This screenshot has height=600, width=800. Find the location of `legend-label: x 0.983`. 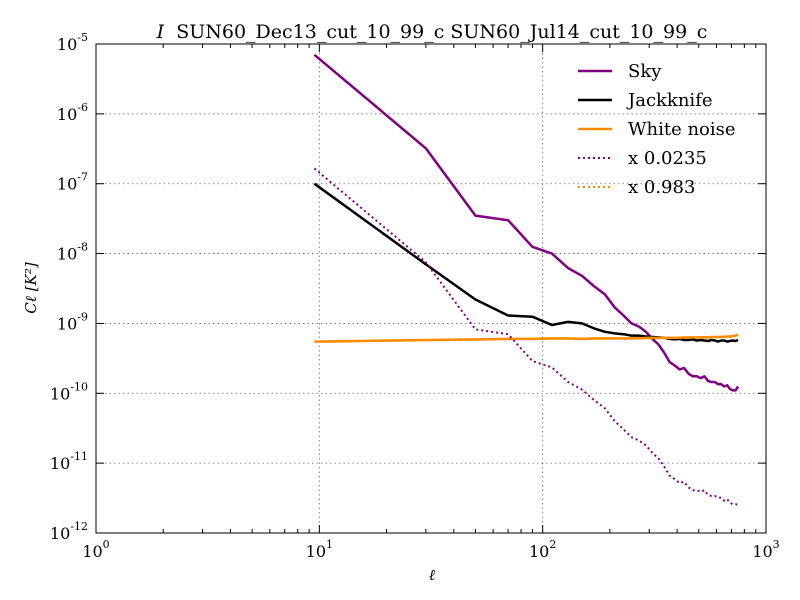

legend-label: x 0.983 is located at coordinates (661, 187).